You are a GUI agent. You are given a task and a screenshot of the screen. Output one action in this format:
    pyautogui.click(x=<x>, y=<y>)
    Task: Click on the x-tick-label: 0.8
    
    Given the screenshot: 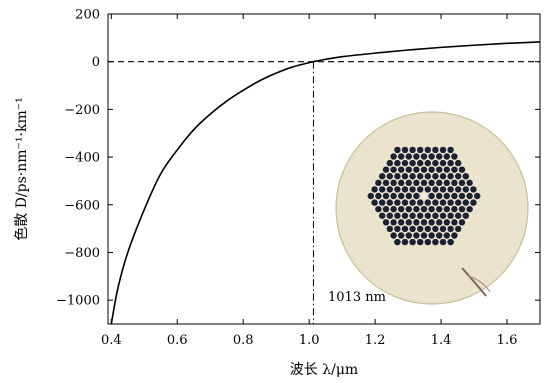 What is the action you would take?
    pyautogui.click(x=243, y=340)
    